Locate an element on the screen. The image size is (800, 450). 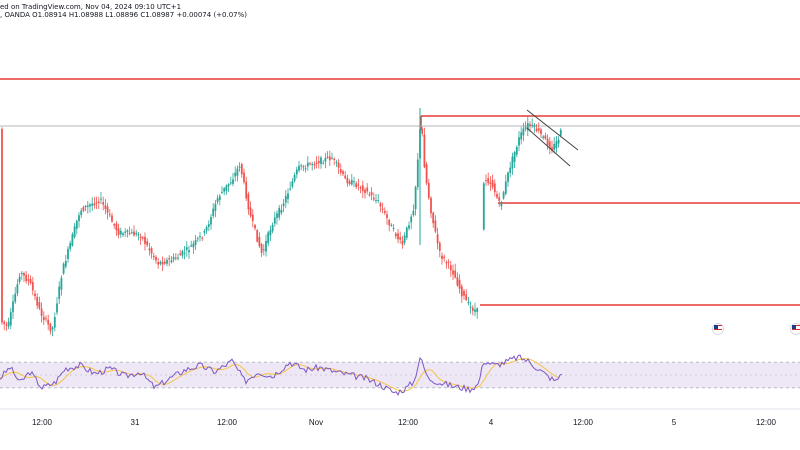
x-tick-label: 5 is located at coordinates (674, 422).